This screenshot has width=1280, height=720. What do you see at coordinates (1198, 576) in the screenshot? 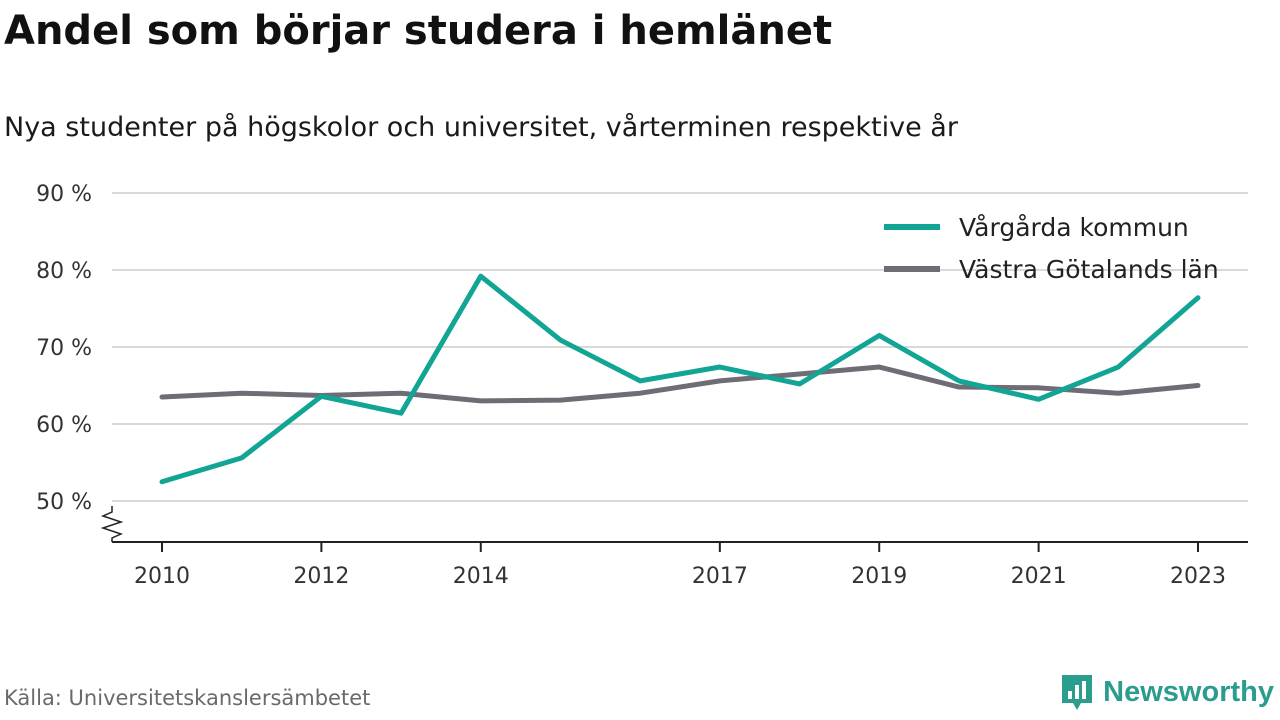
I see `x-tick-label: 2023` at bounding box center [1198, 576].